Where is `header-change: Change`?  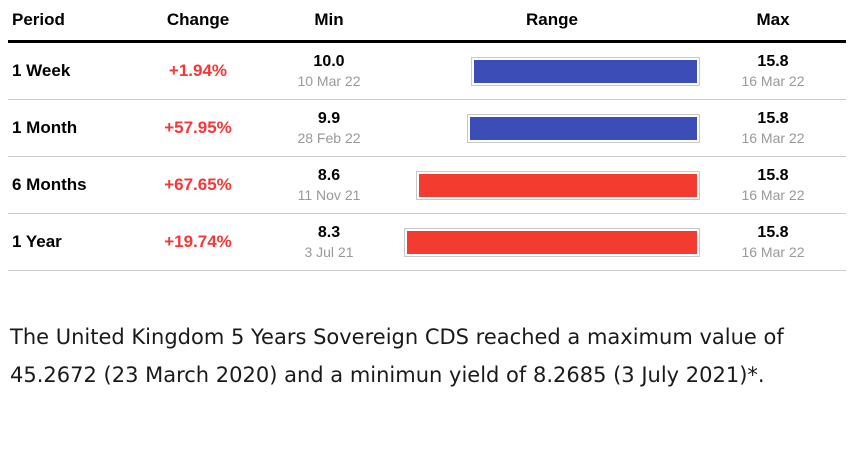
header-change: Change is located at coordinates (198, 19).